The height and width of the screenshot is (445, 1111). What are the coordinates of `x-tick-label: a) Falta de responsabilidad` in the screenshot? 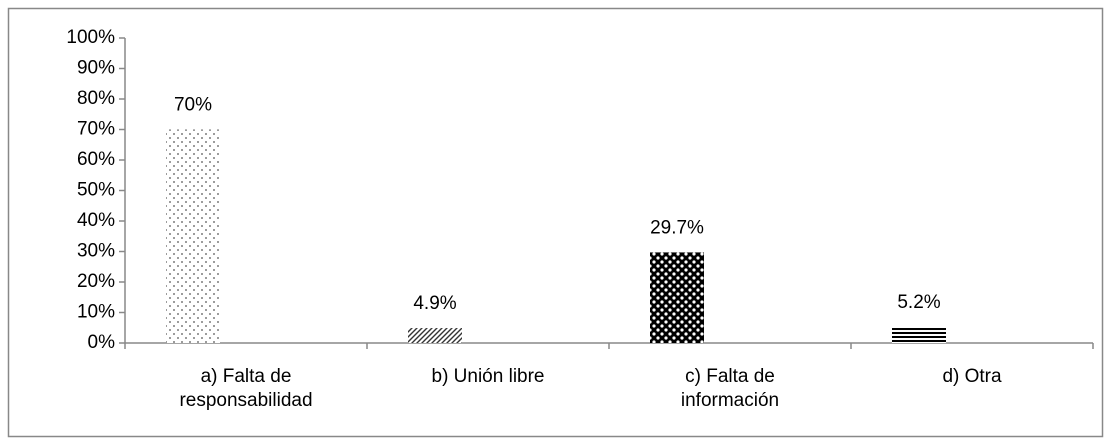 It's located at (245, 388).